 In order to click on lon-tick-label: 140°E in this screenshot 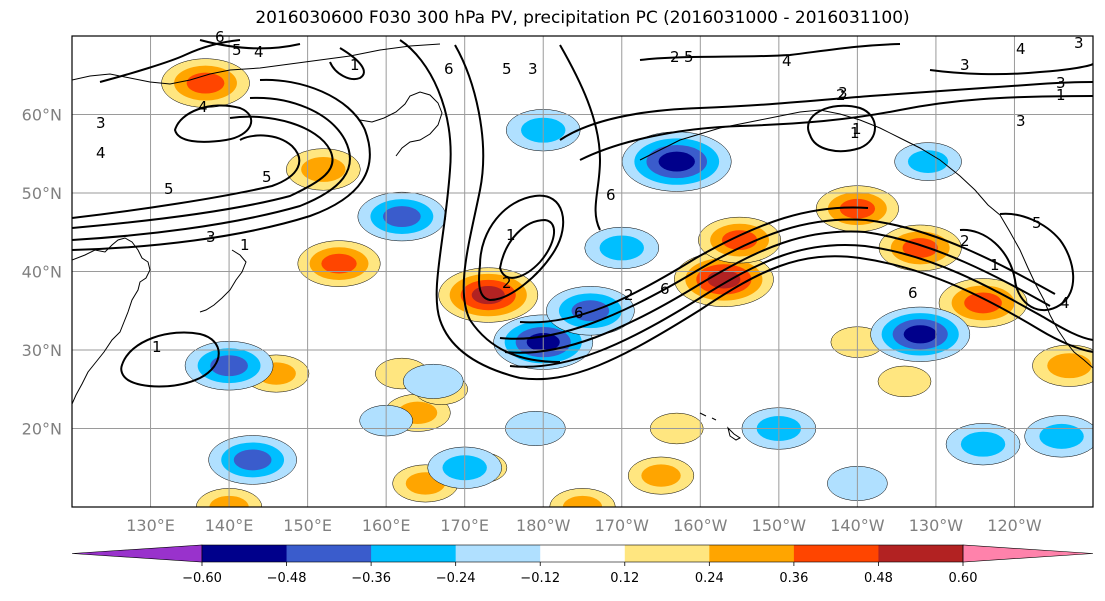, I will do `click(229, 525)`.